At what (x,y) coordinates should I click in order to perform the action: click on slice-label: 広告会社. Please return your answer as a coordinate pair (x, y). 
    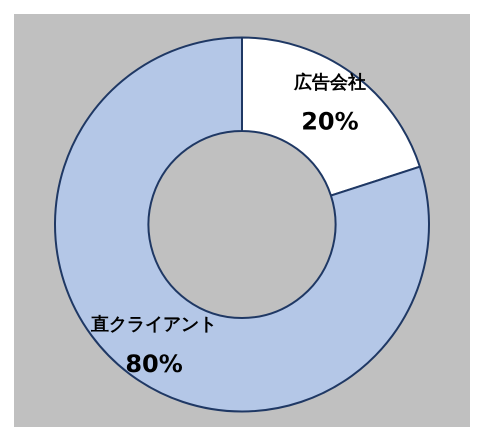
    Looking at the image, I should click on (329, 83).